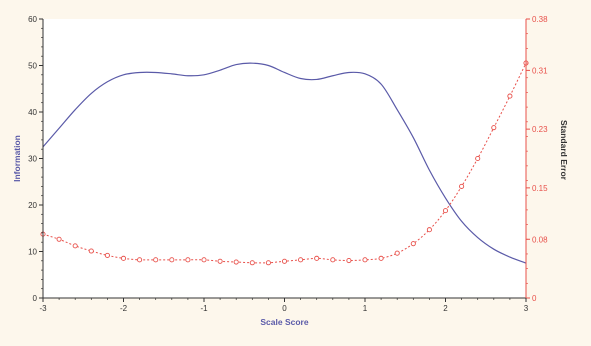  Describe the element at coordinates (540, 70) in the screenshot. I see `y-right-tick-label: 0.31` at that location.